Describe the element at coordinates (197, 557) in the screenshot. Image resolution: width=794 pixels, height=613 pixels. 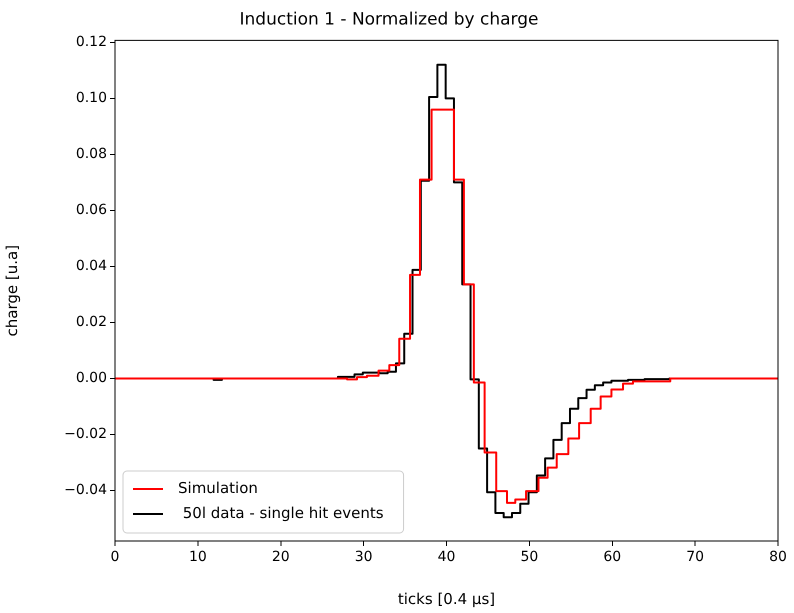
I see `x-tick-label: 10` at that location.